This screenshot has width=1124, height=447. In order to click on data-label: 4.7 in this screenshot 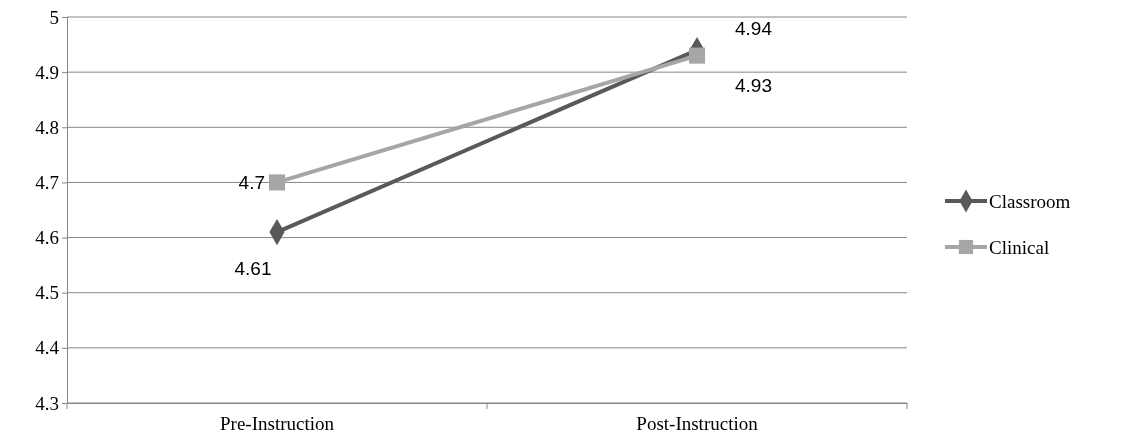, I will do `click(251, 183)`.